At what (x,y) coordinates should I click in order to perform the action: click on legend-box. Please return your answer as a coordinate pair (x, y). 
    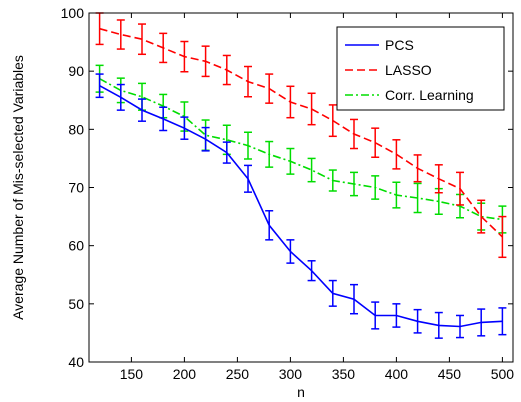
    Looking at the image, I should click on (420, 68).